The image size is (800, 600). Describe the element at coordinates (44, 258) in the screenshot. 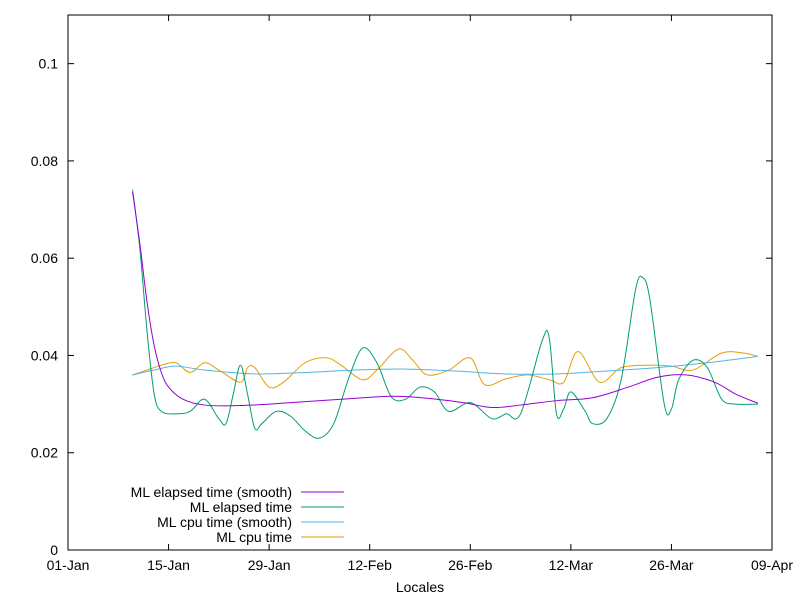

I see `y-tick-label: 0.06` at that location.